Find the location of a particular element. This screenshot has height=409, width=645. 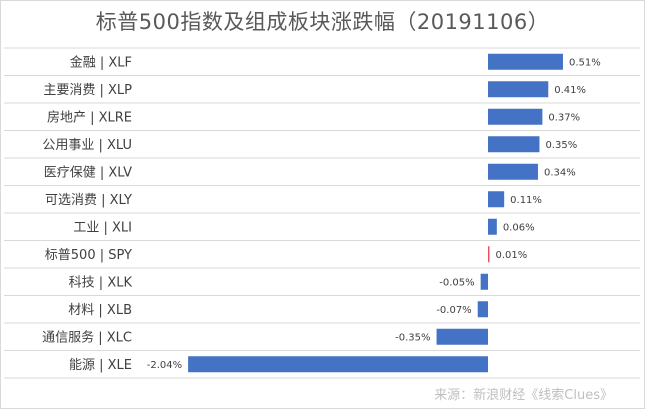

source-note: 来源：新浪财经《线索Clues》 is located at coordinates (523, 395).